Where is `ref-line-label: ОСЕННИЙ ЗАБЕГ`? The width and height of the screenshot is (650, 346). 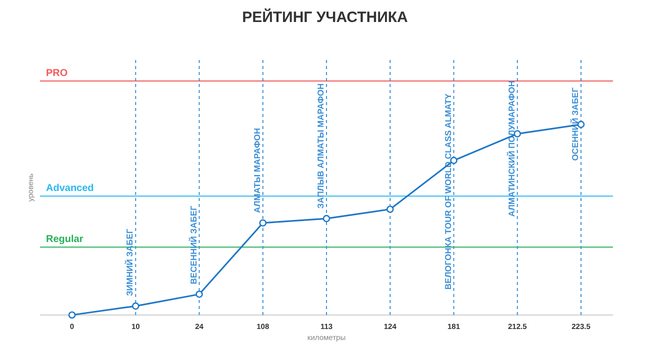 ref-line-label: ОСЕННИЙ ЗАБЕГ is located at coordinates (575, 124).